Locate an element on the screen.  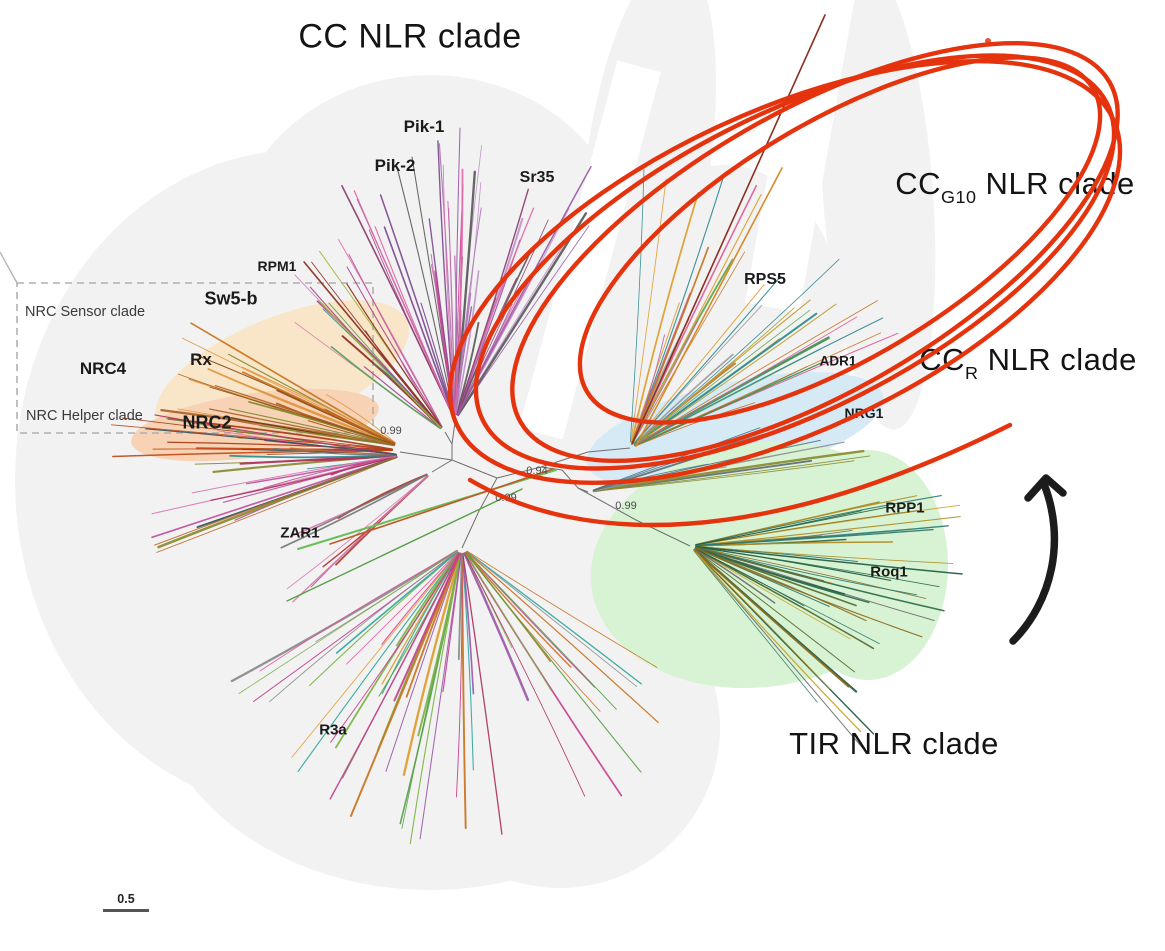
zar1-burst is located at coordinates (354, 538).